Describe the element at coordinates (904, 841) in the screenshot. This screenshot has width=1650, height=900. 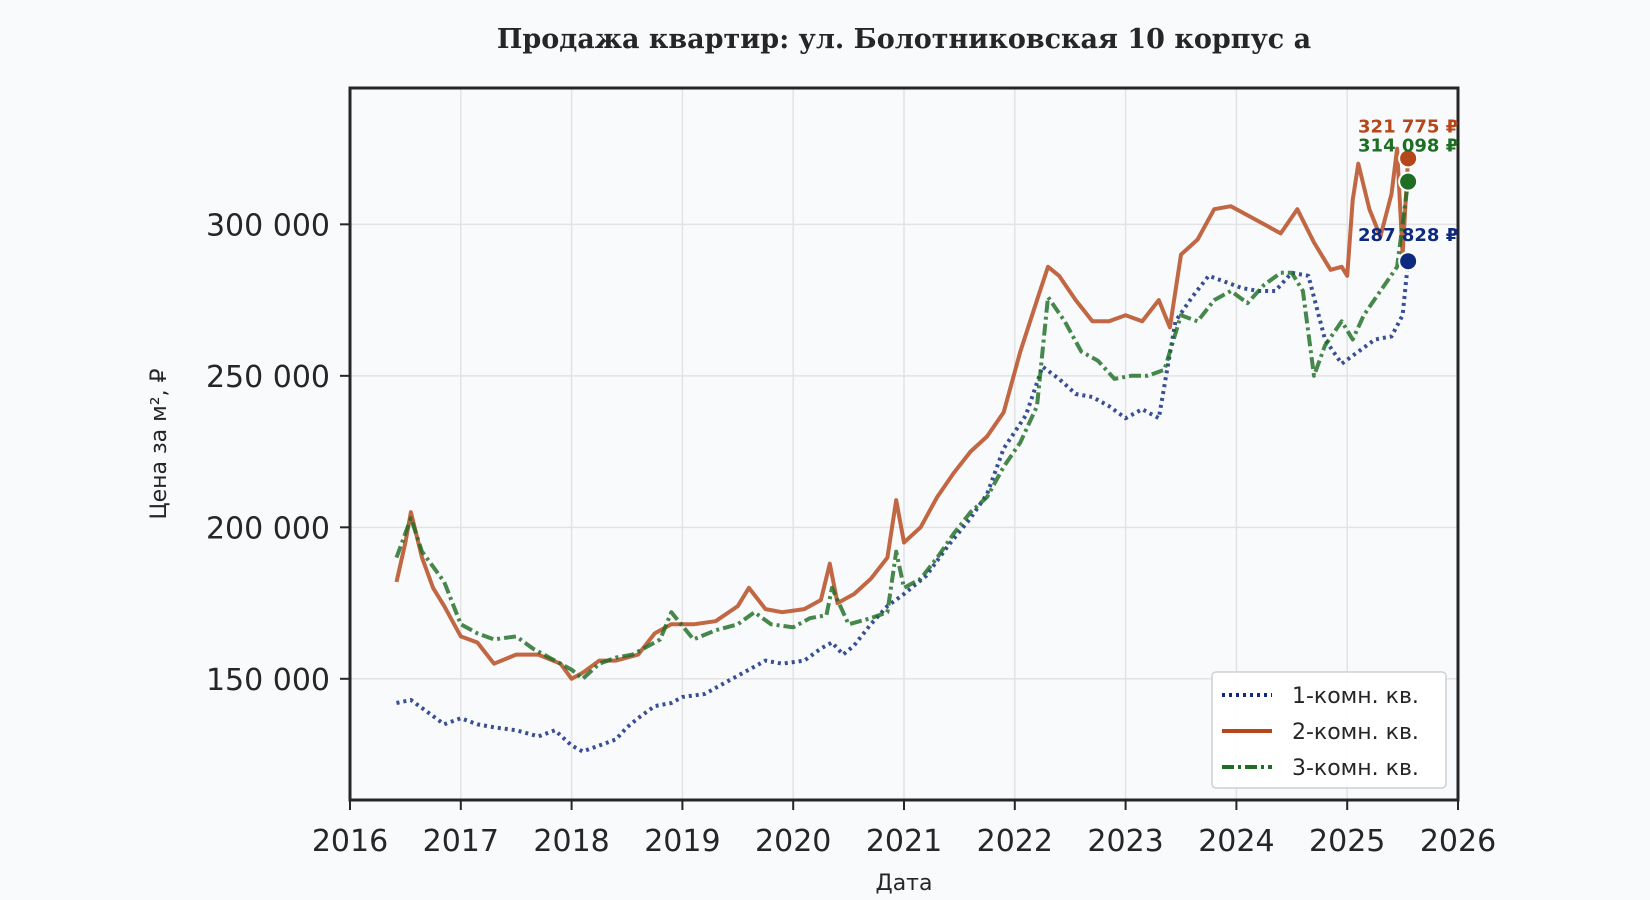
I see `x-tick-label: 2021` at that location.